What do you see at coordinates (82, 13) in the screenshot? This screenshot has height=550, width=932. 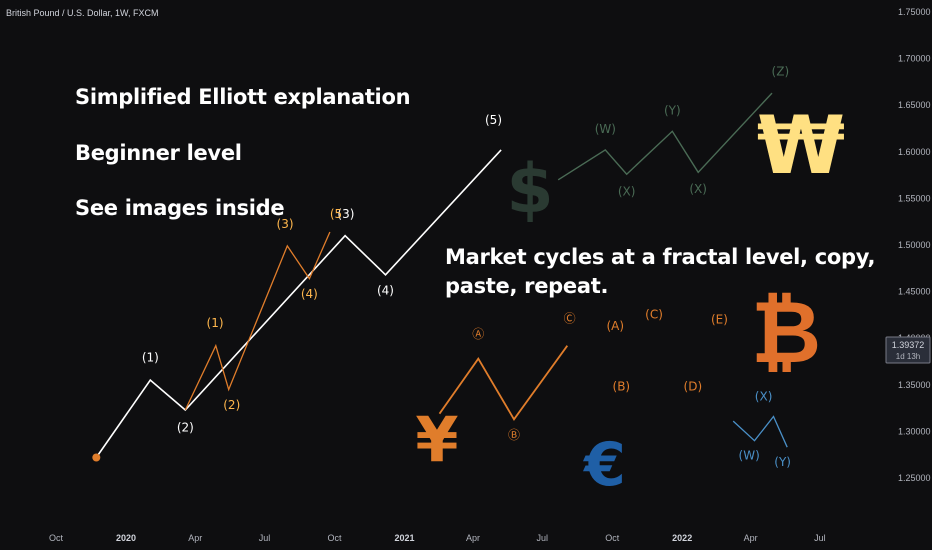 I see `symbol-header: British Pound / U.S. Dollar, 1W, FXCM` at bounding box center [82, 13].